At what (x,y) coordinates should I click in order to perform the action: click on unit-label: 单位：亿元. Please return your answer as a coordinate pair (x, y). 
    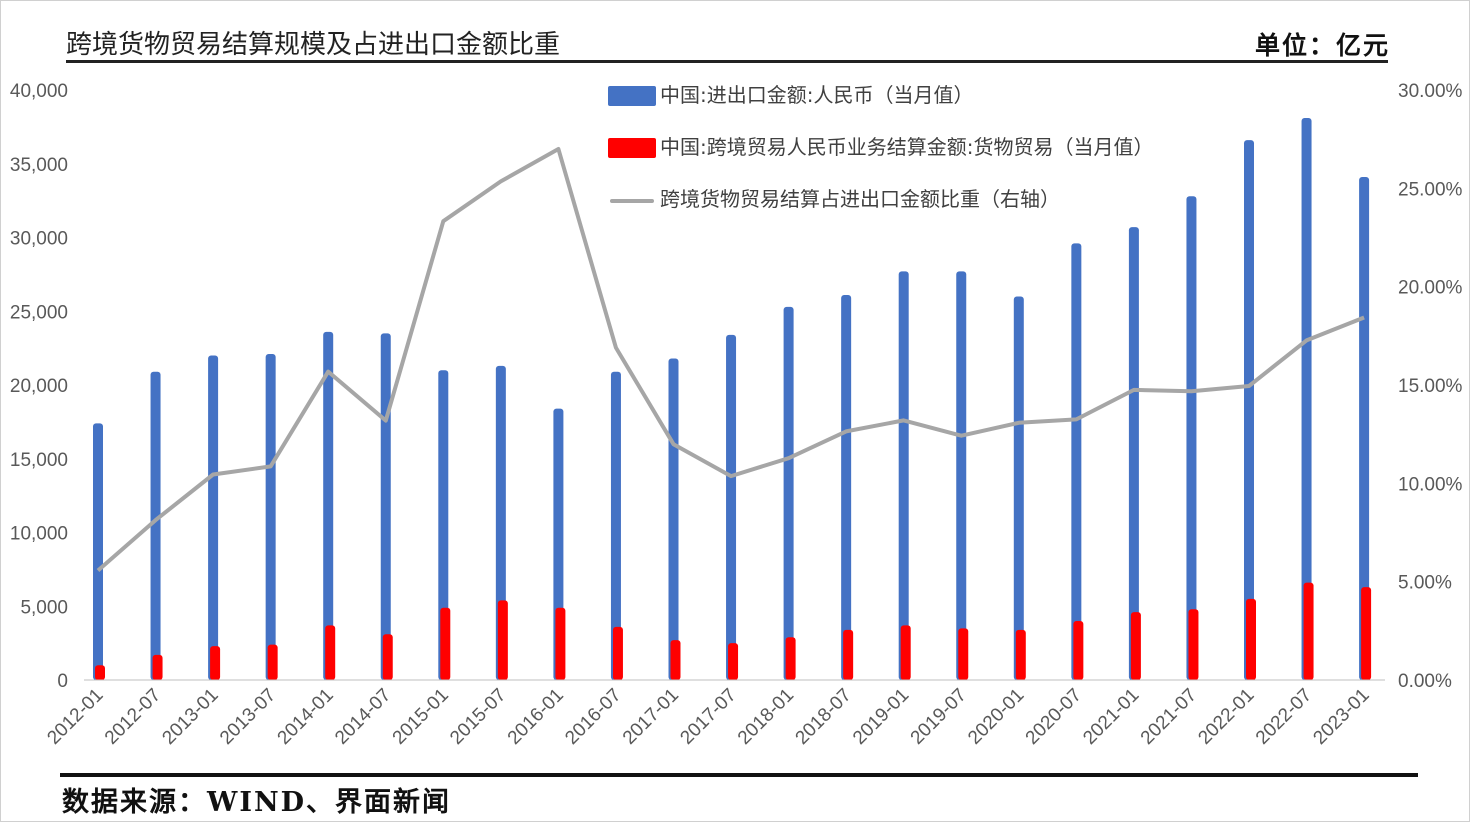
    Looking at the image, I should click on (1322, 45).